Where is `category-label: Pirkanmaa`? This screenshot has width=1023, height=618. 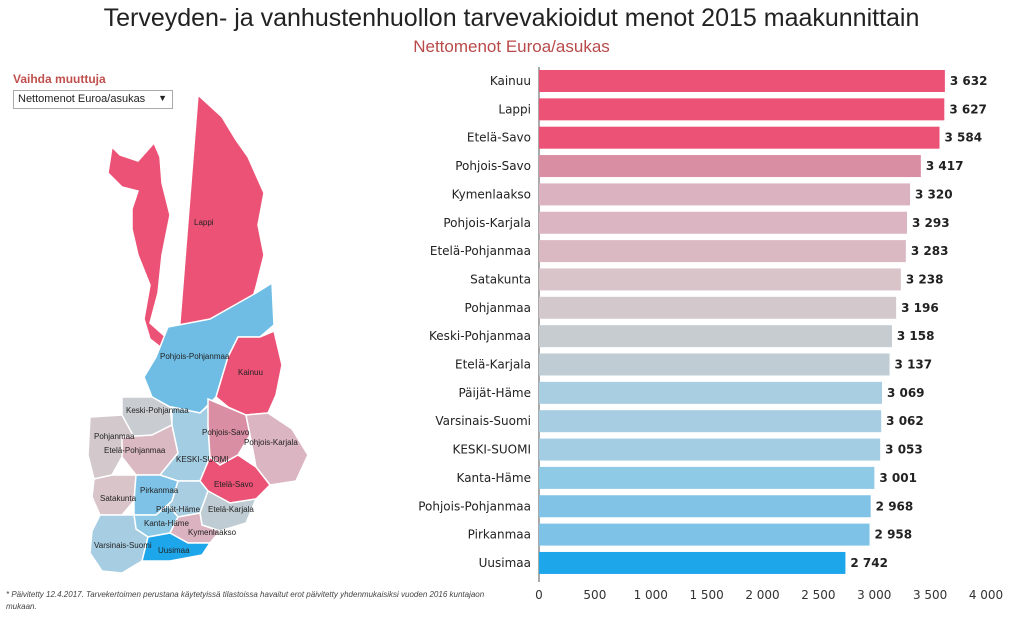 category-label: Pirkanmaa is located at coordinates (499, 535).